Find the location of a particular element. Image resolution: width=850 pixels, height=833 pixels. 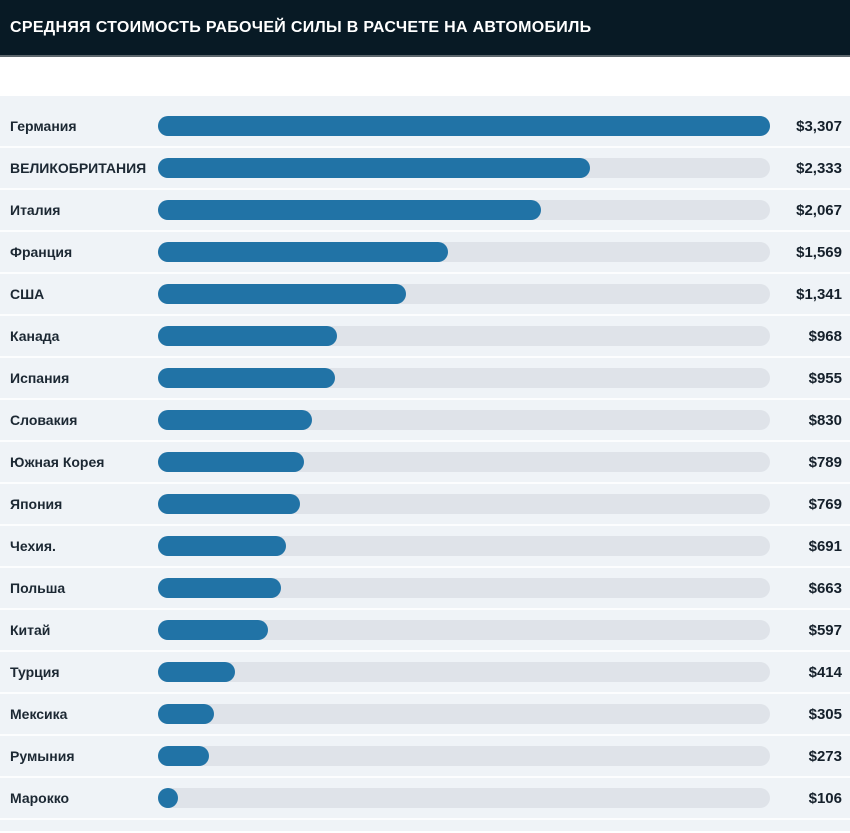

chart-row: Мексика $305 is located at coordinates (425, 715).